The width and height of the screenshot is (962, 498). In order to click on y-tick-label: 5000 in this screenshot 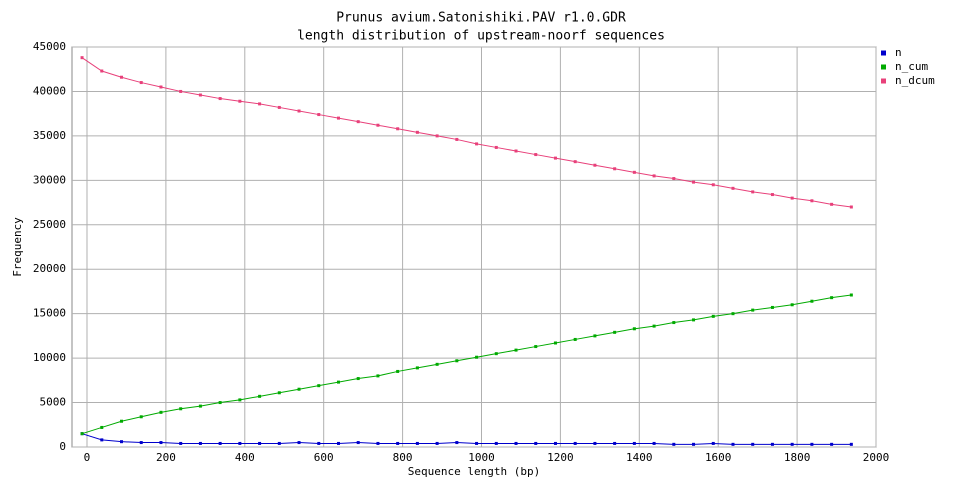, I will do `click(53, 402)`.